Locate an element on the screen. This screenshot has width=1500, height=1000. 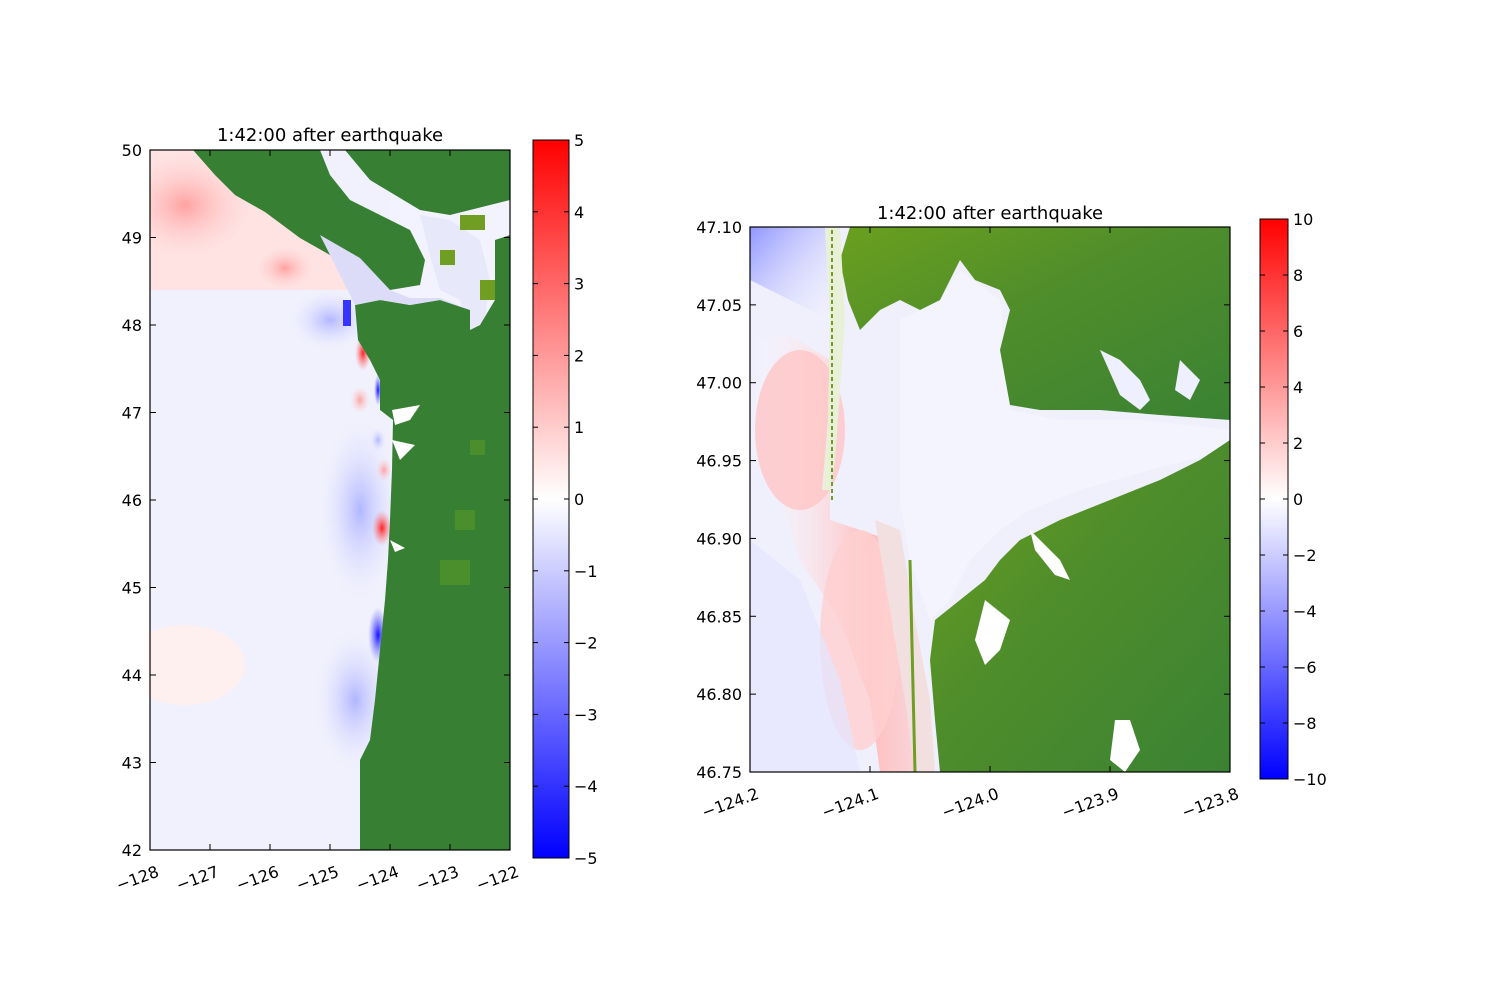
colorbar-tick-label: −6 is located at coordinates (1305, 667).